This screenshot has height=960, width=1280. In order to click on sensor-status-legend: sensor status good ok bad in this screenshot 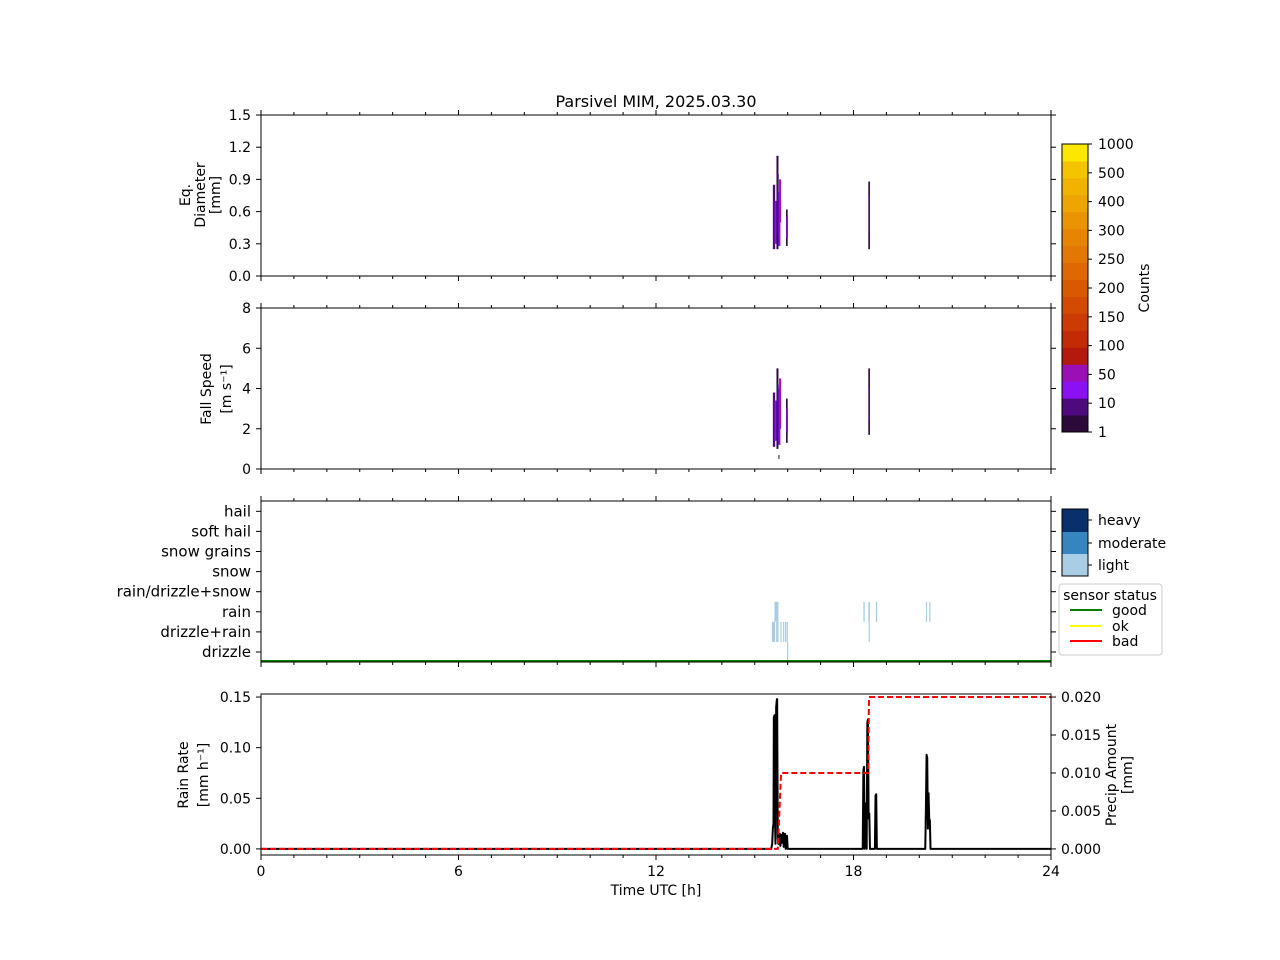, I will do `click(1110, 619)`.